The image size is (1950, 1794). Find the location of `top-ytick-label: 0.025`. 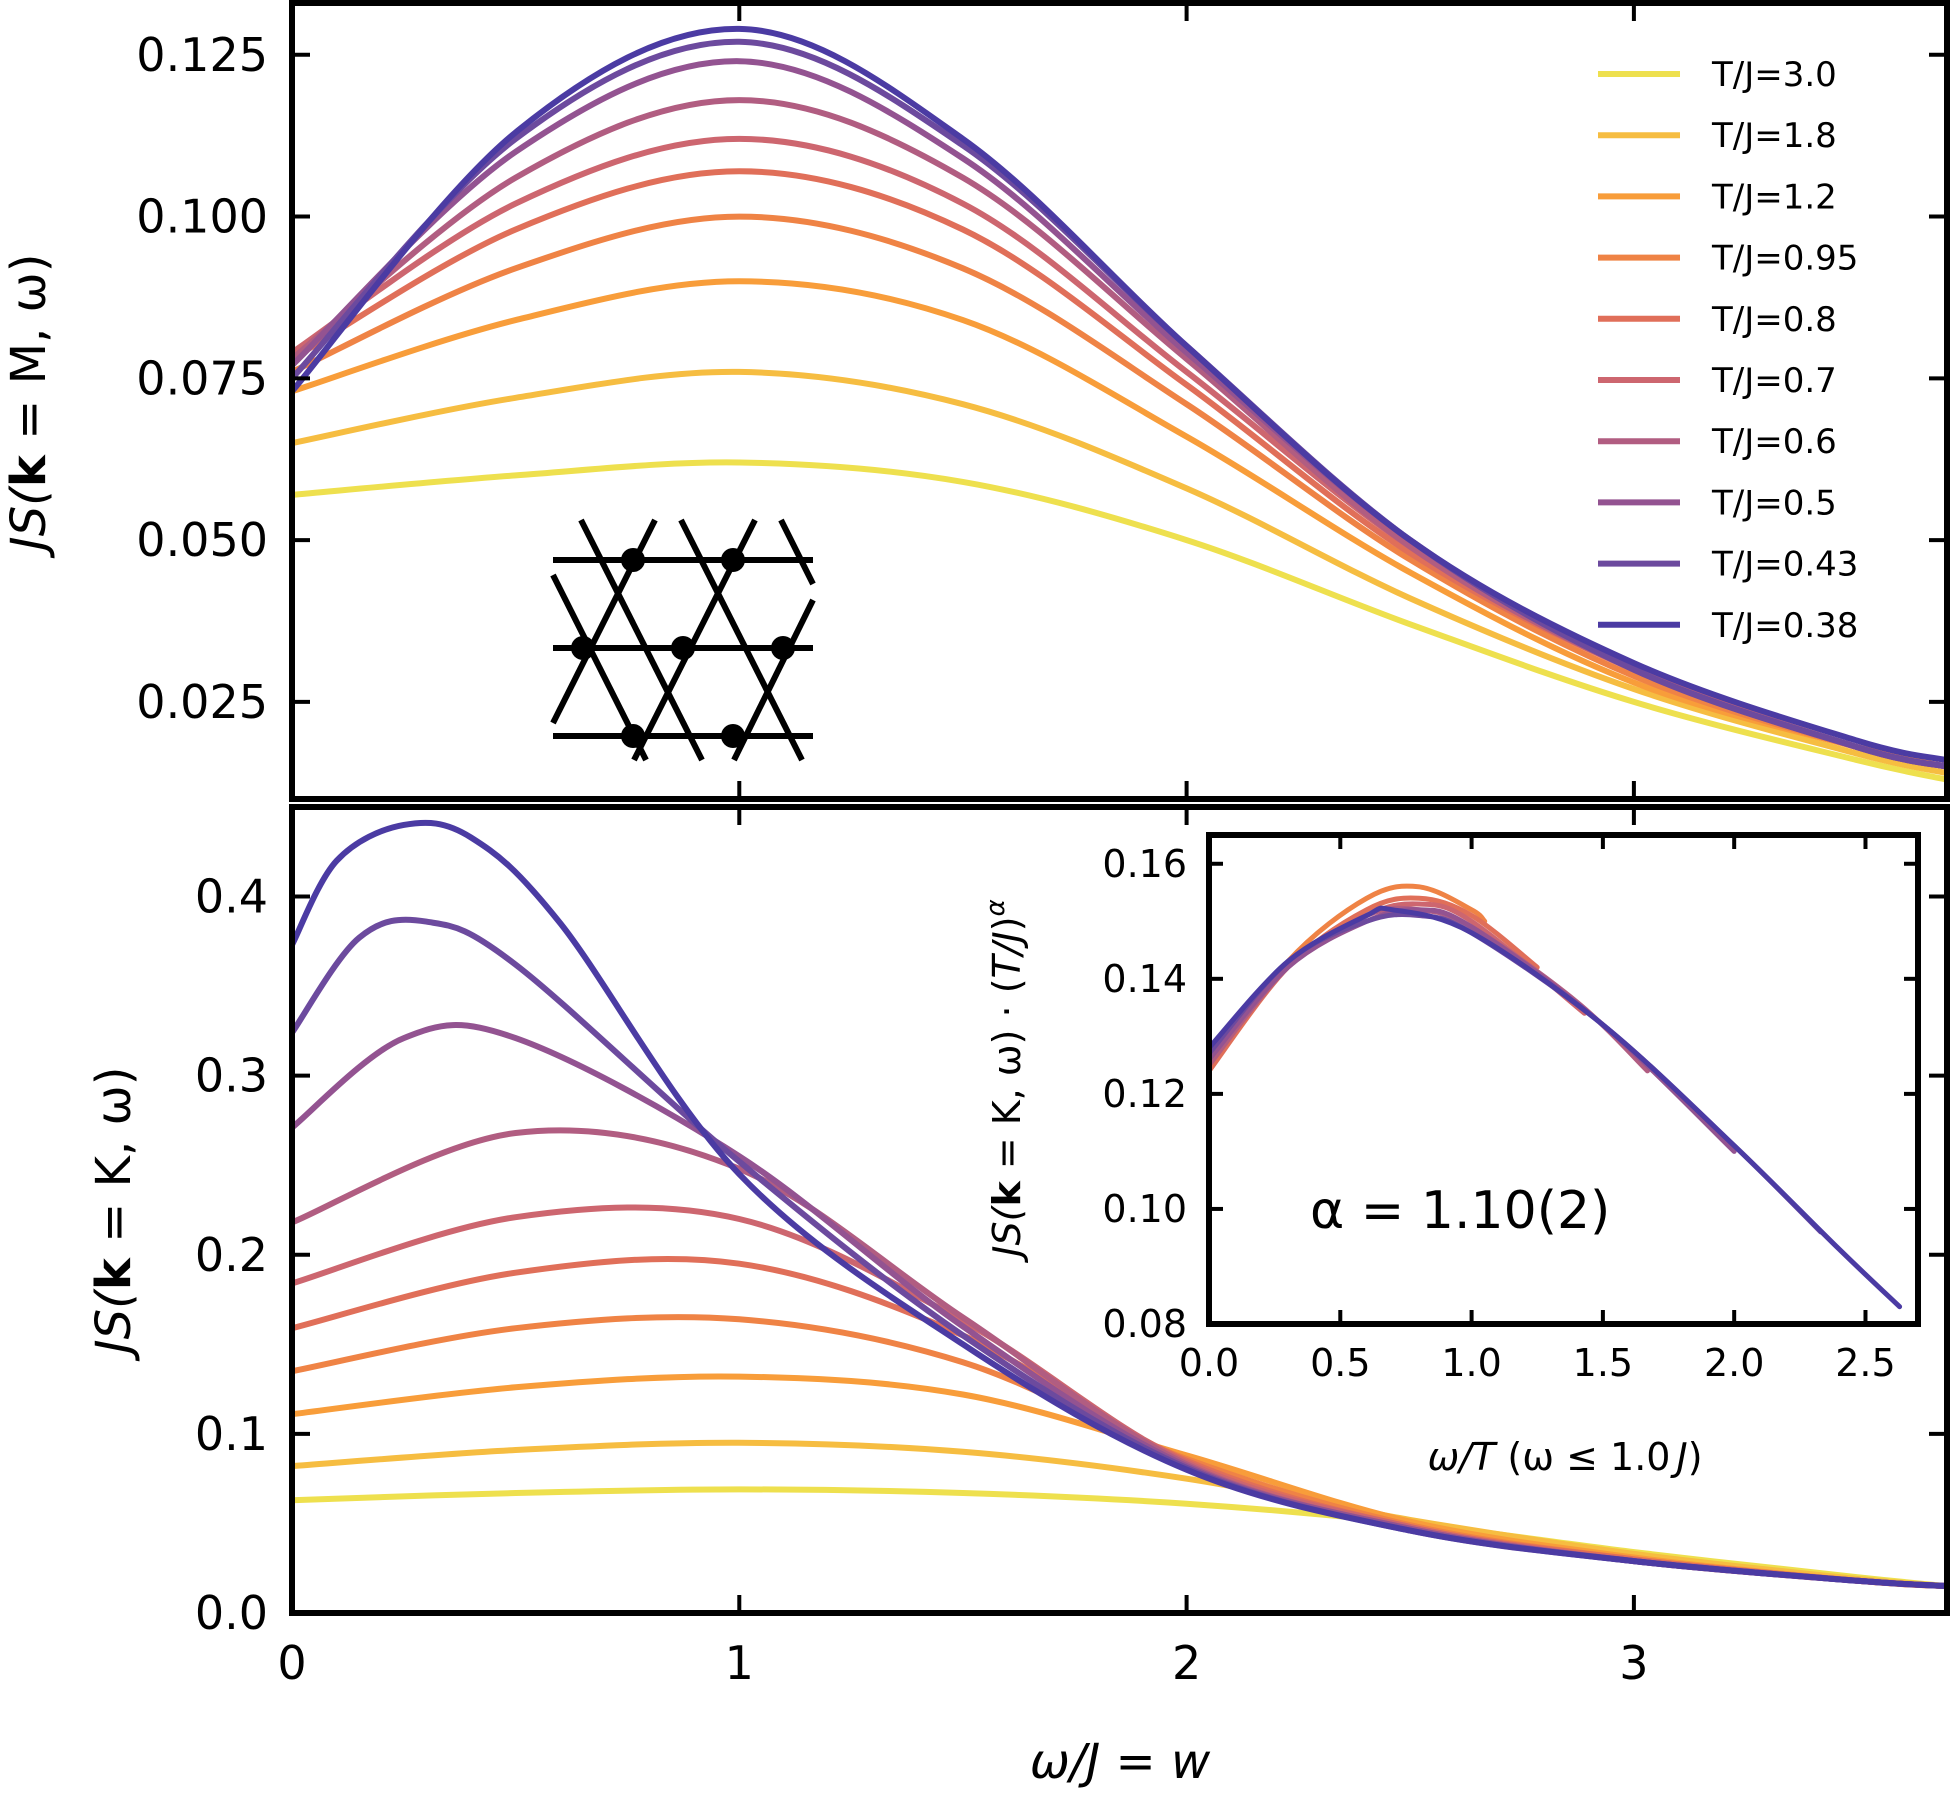

top-ytick-label: 0.025 is located at coordinates (202, 702).